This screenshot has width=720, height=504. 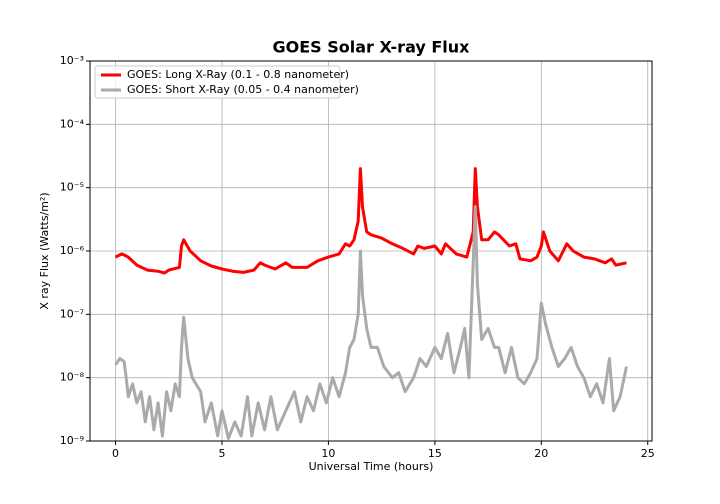 I want to click on x-tick-label: 15, so click(x=435, y=453).